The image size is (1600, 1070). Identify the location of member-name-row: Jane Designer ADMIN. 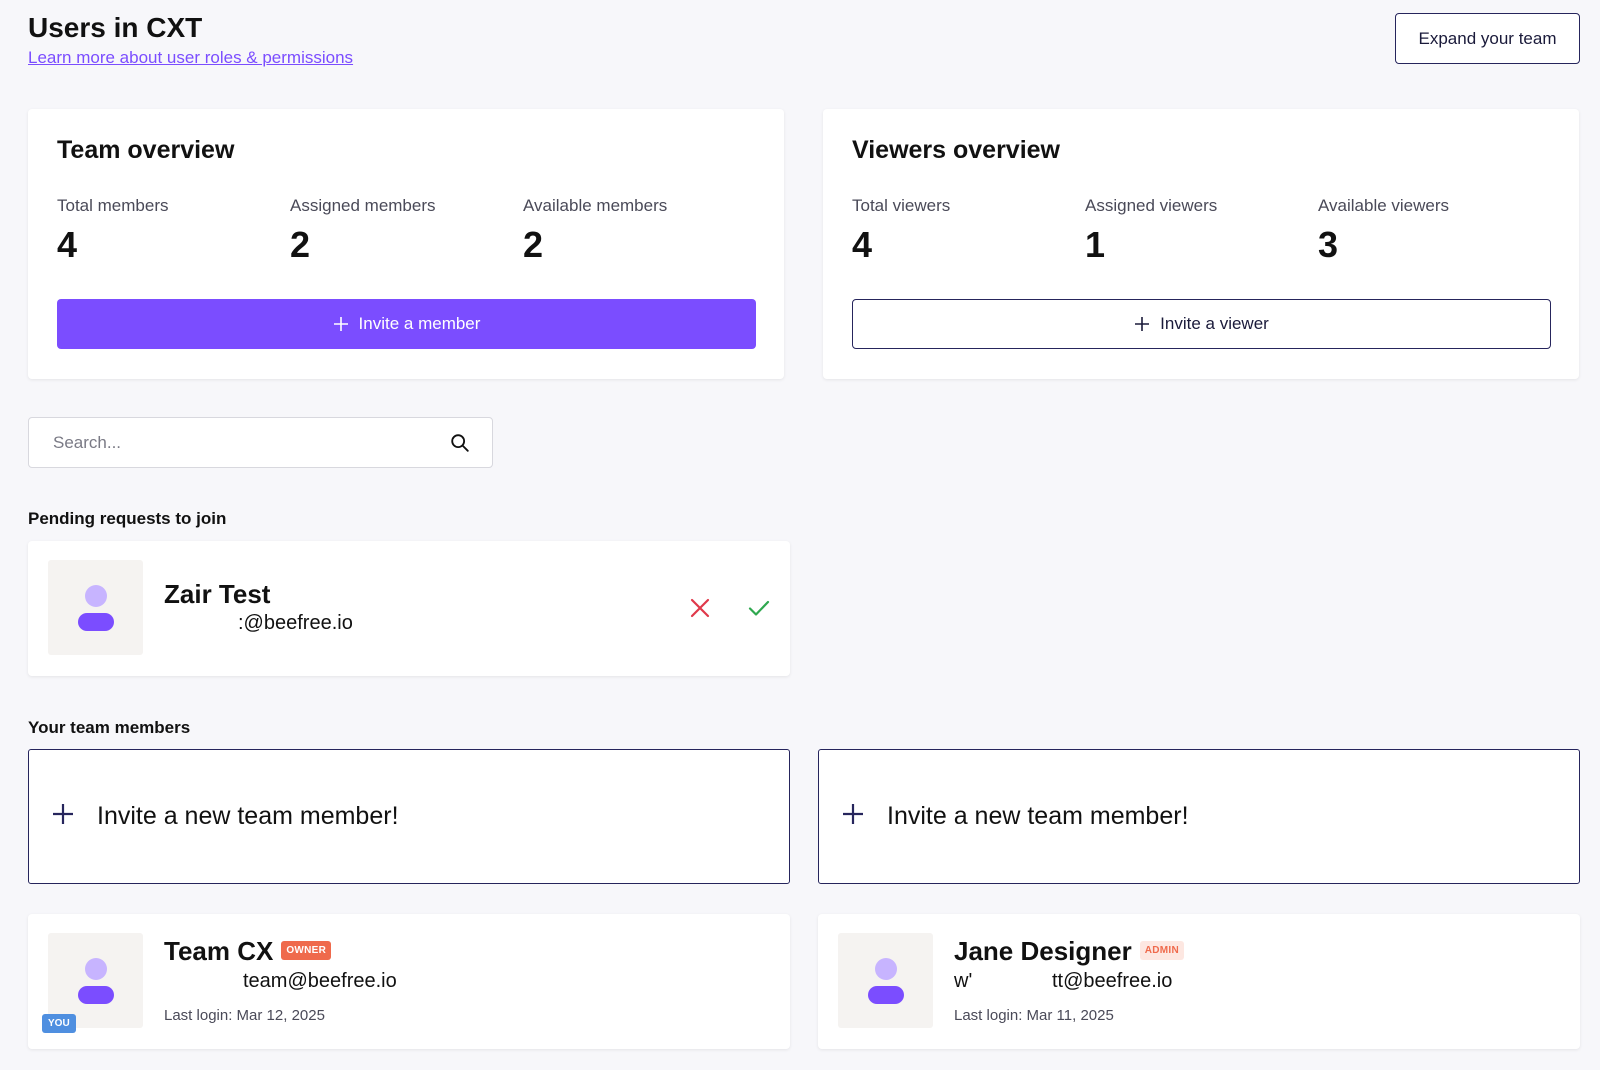
(1069, 951).